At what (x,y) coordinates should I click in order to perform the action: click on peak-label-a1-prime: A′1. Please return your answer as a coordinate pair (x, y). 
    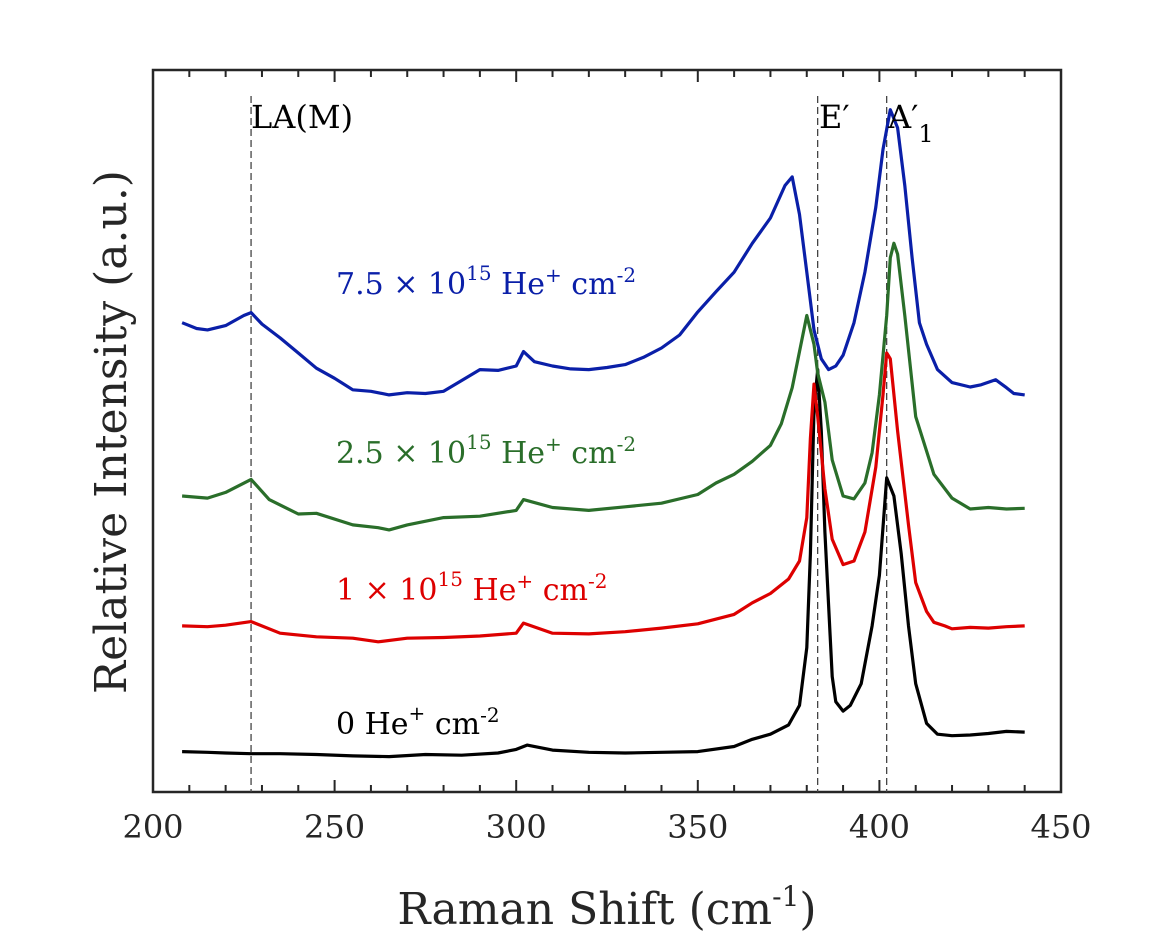
    Looking at the image, I should click on (910, 123).